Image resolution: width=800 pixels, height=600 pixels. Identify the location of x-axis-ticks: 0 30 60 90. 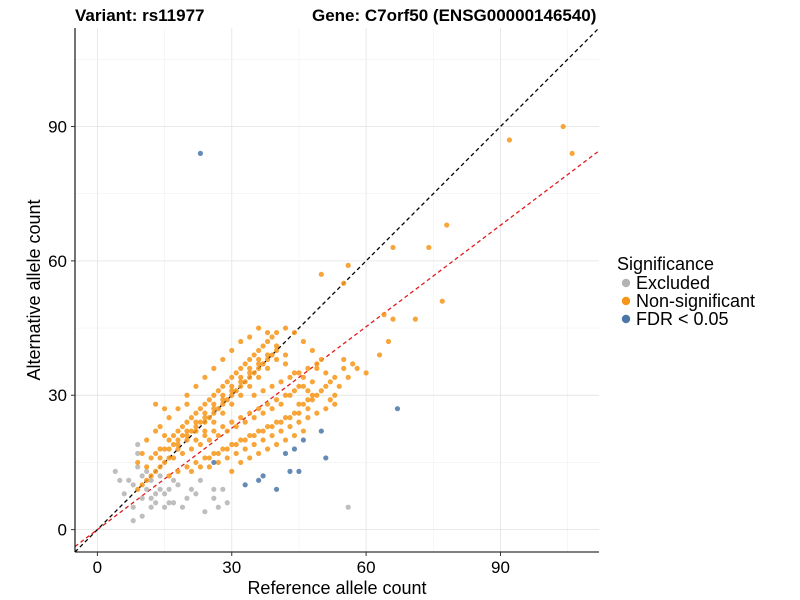
(301, 564).